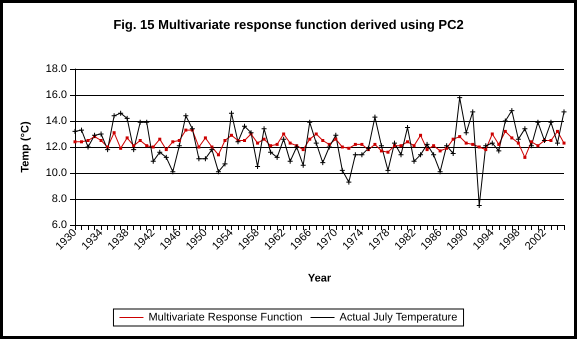 The image size is (577, 339). I want to click on x-axis-title: Year, so click(320, 278).